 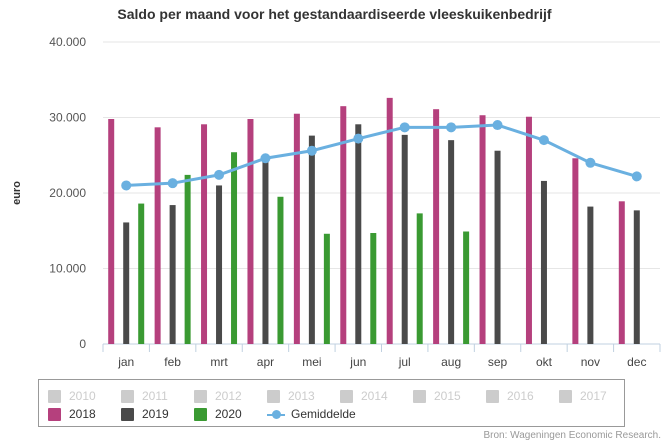 What do you see at coordinates (219, 264) in the screenshot?
I see `bar-2019-mrt` at bounding box center [219, 264].